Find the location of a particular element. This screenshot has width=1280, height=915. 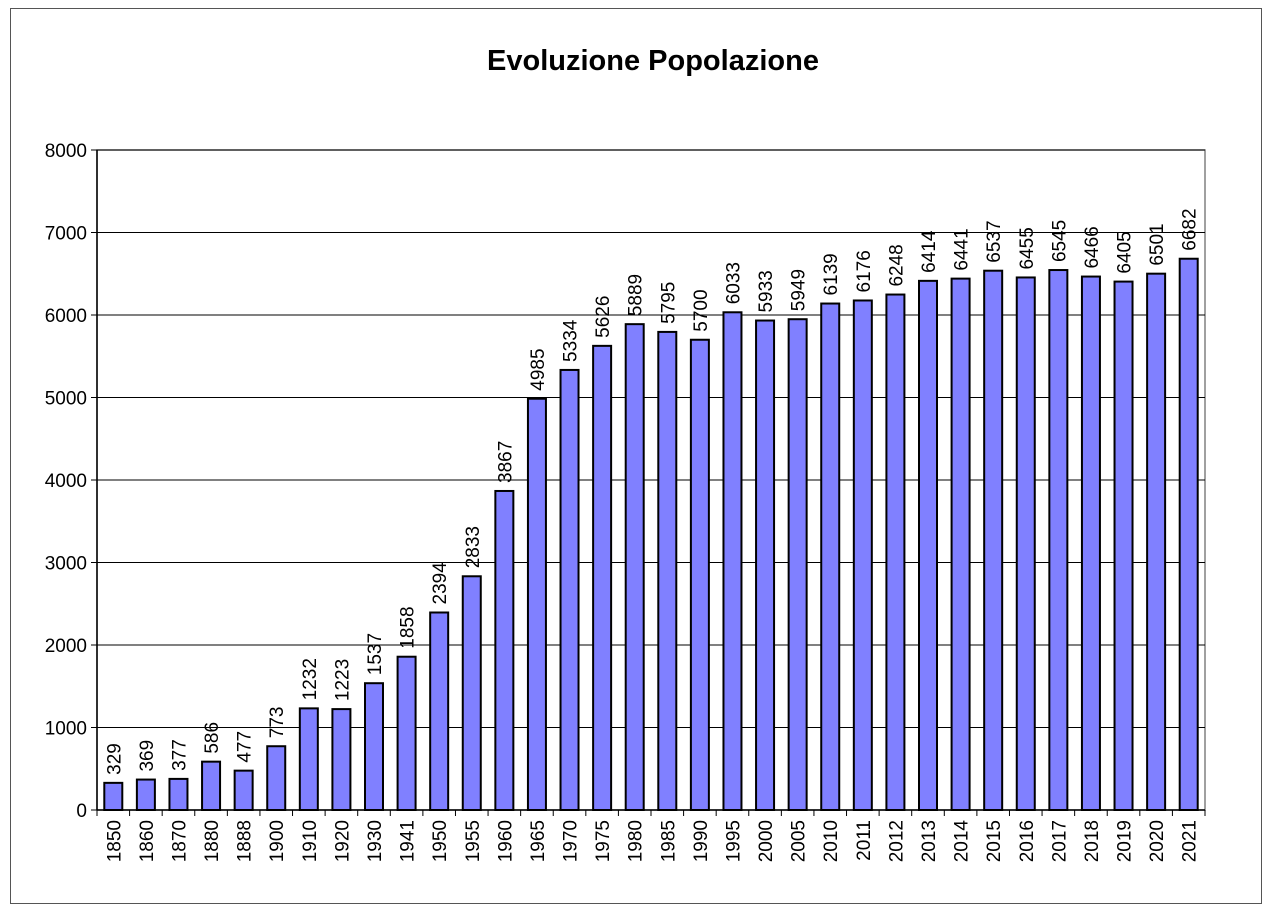

x-tick-label: 1888 is located at coordinates (245, 841).